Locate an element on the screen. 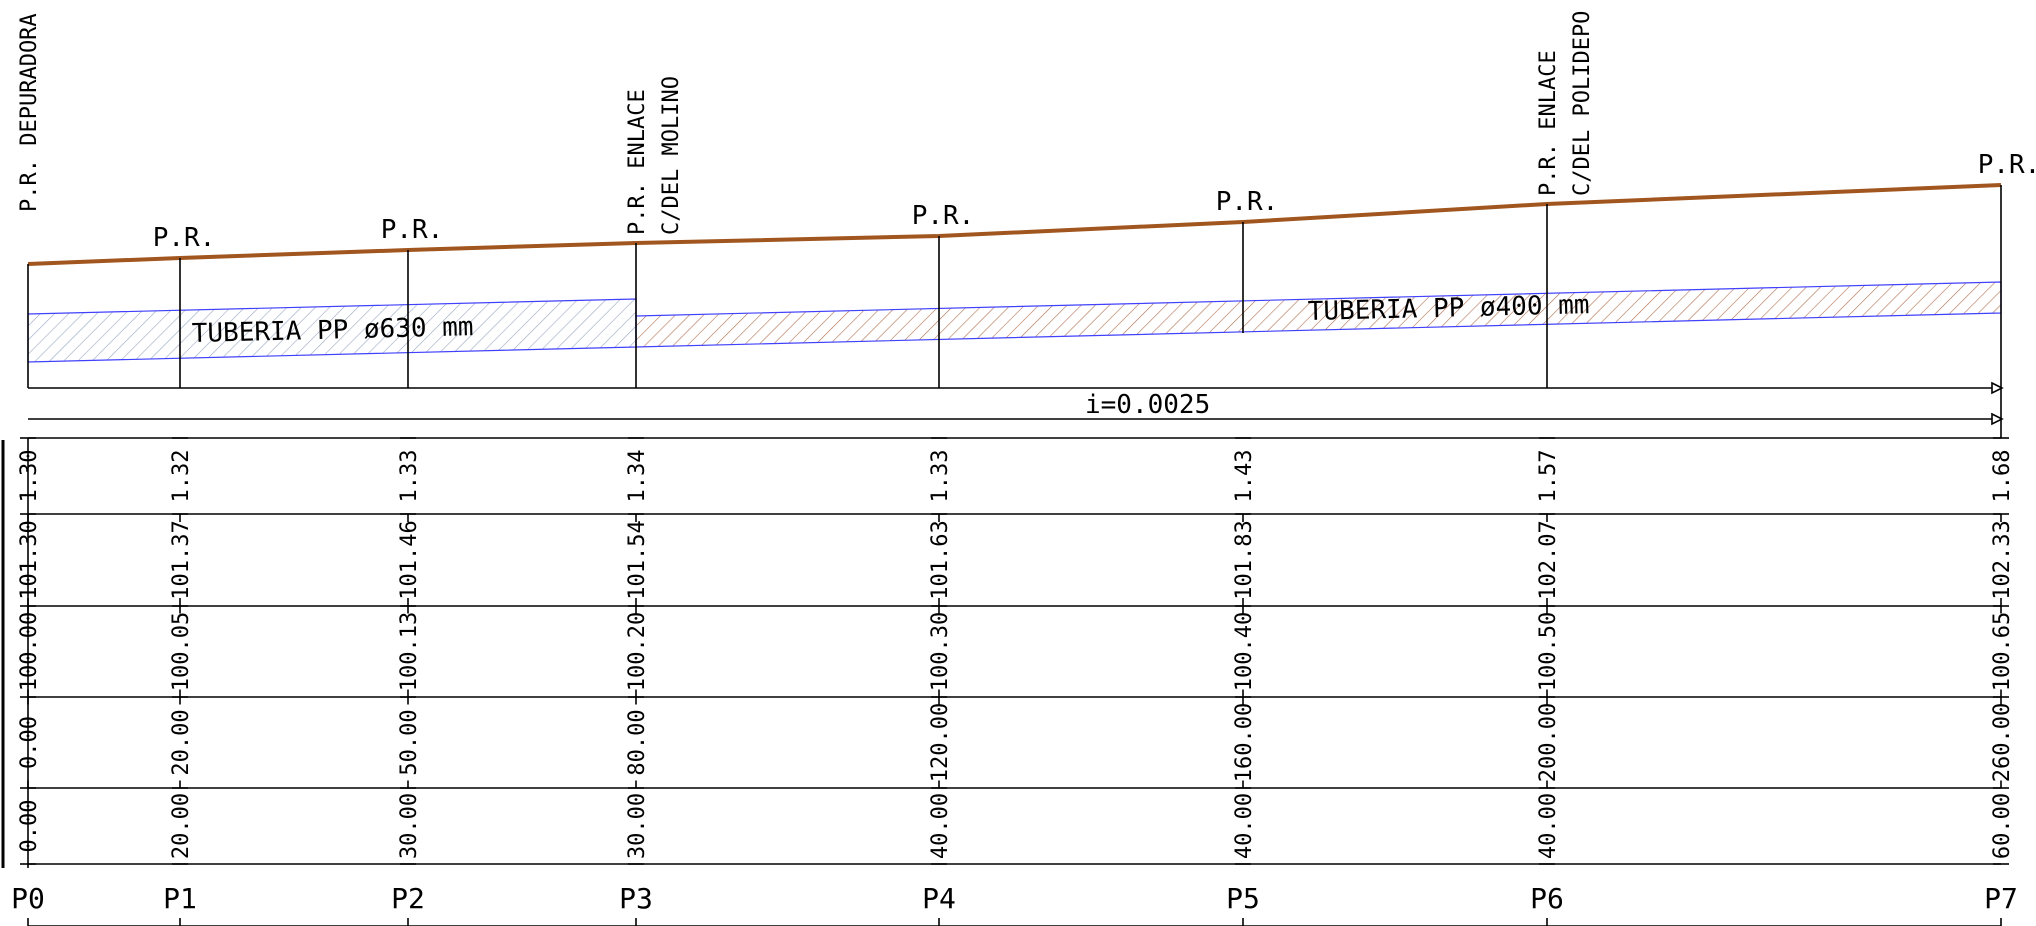 The image size is (2036, 926). table-value-partial: 0.00 is located at coordinates (29, 826).